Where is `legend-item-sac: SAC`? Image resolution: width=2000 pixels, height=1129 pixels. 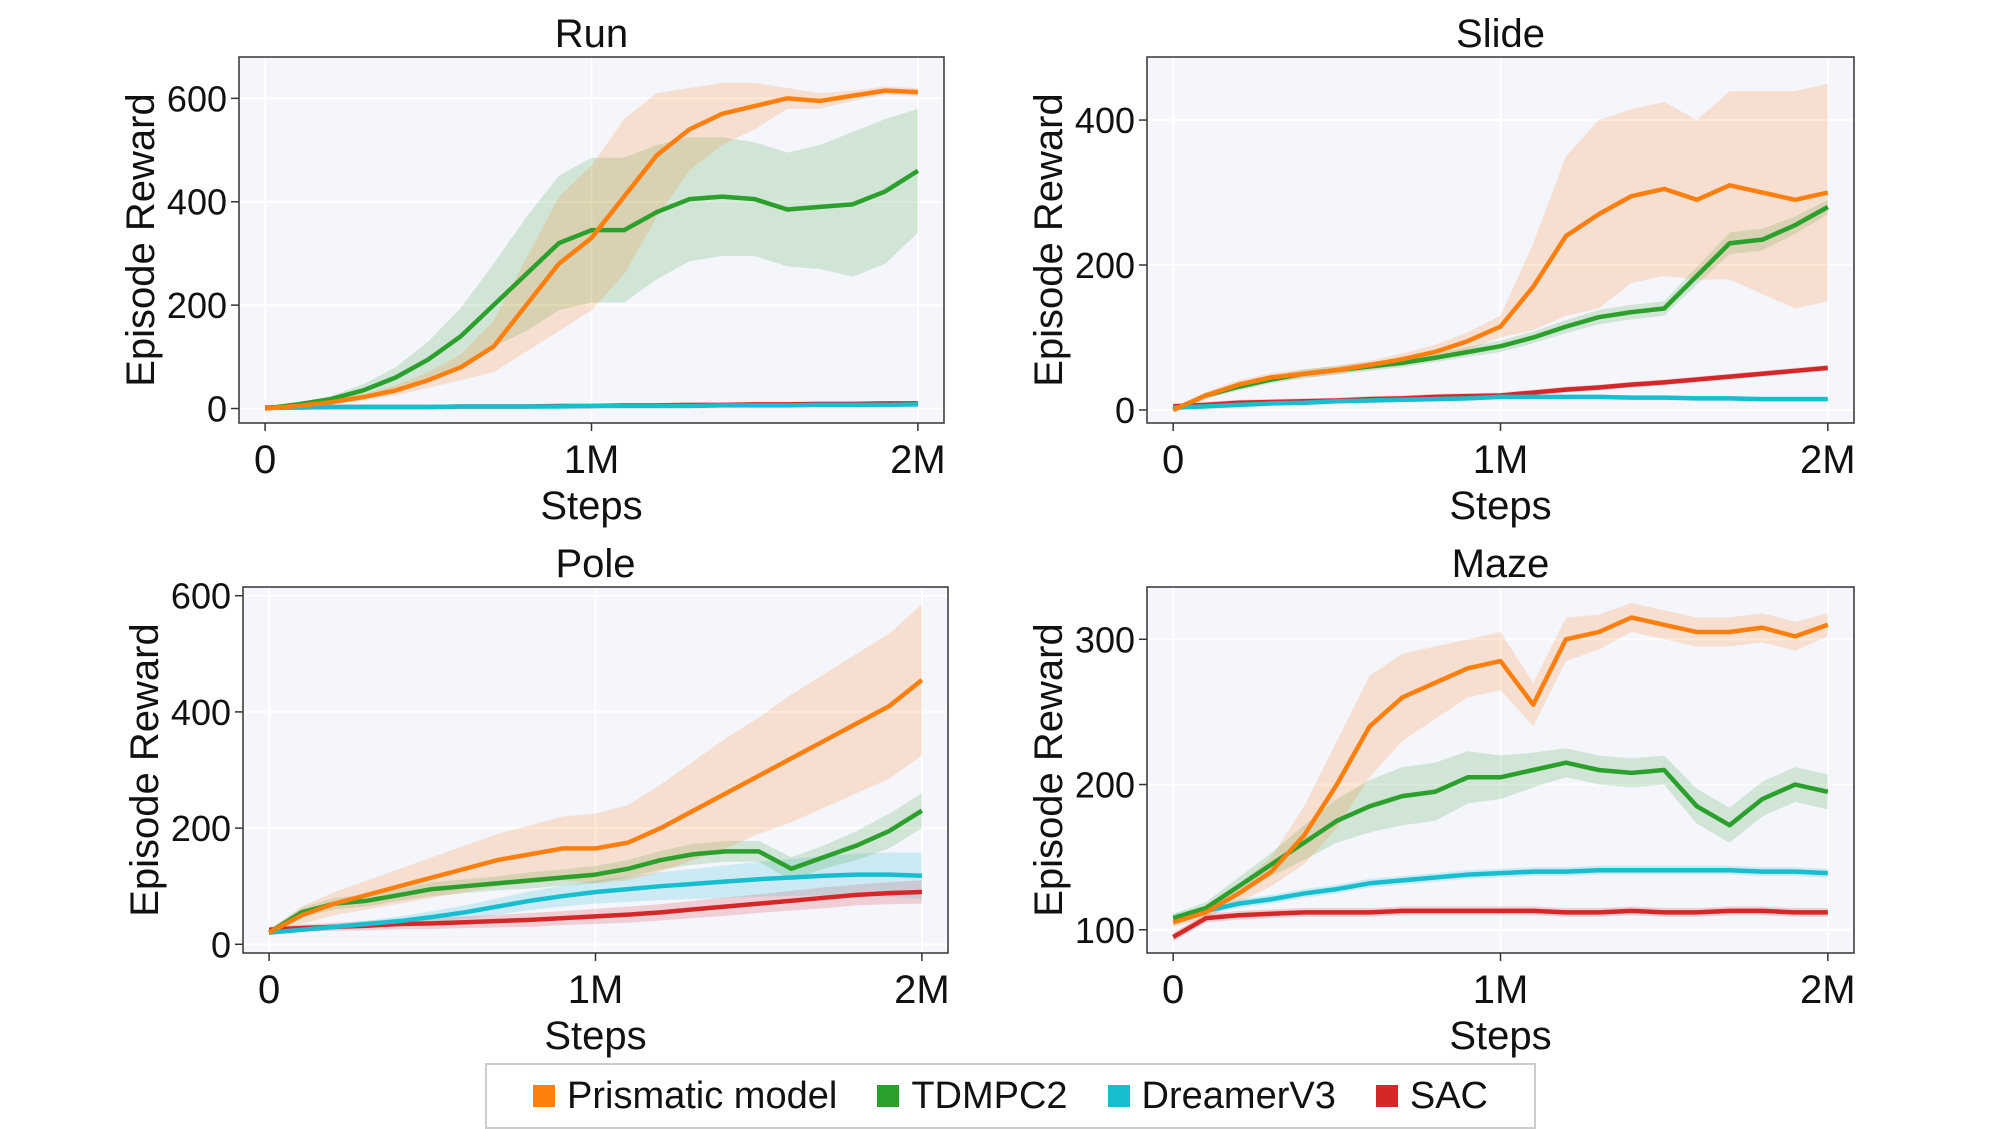
legend-item-sac: SAC is located at coordinates (1432, 1096).